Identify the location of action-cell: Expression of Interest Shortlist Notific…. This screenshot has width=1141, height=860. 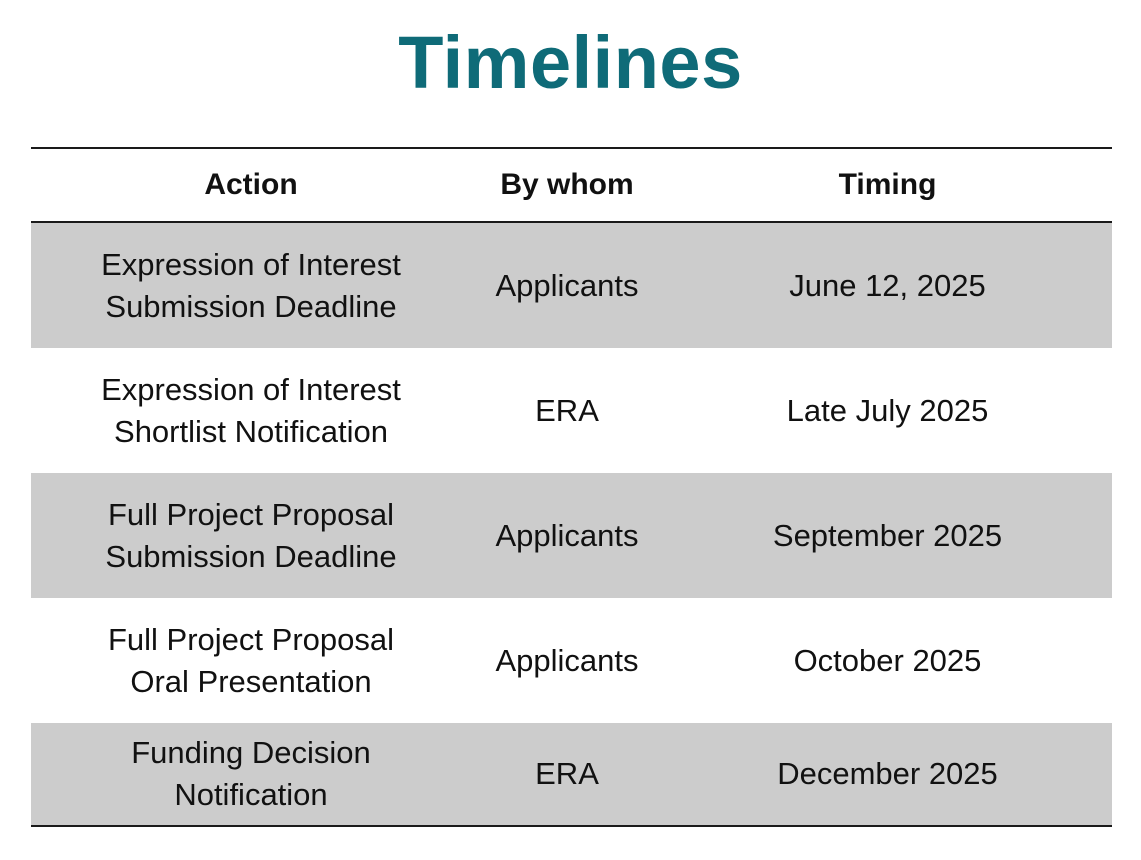
(251, 410).